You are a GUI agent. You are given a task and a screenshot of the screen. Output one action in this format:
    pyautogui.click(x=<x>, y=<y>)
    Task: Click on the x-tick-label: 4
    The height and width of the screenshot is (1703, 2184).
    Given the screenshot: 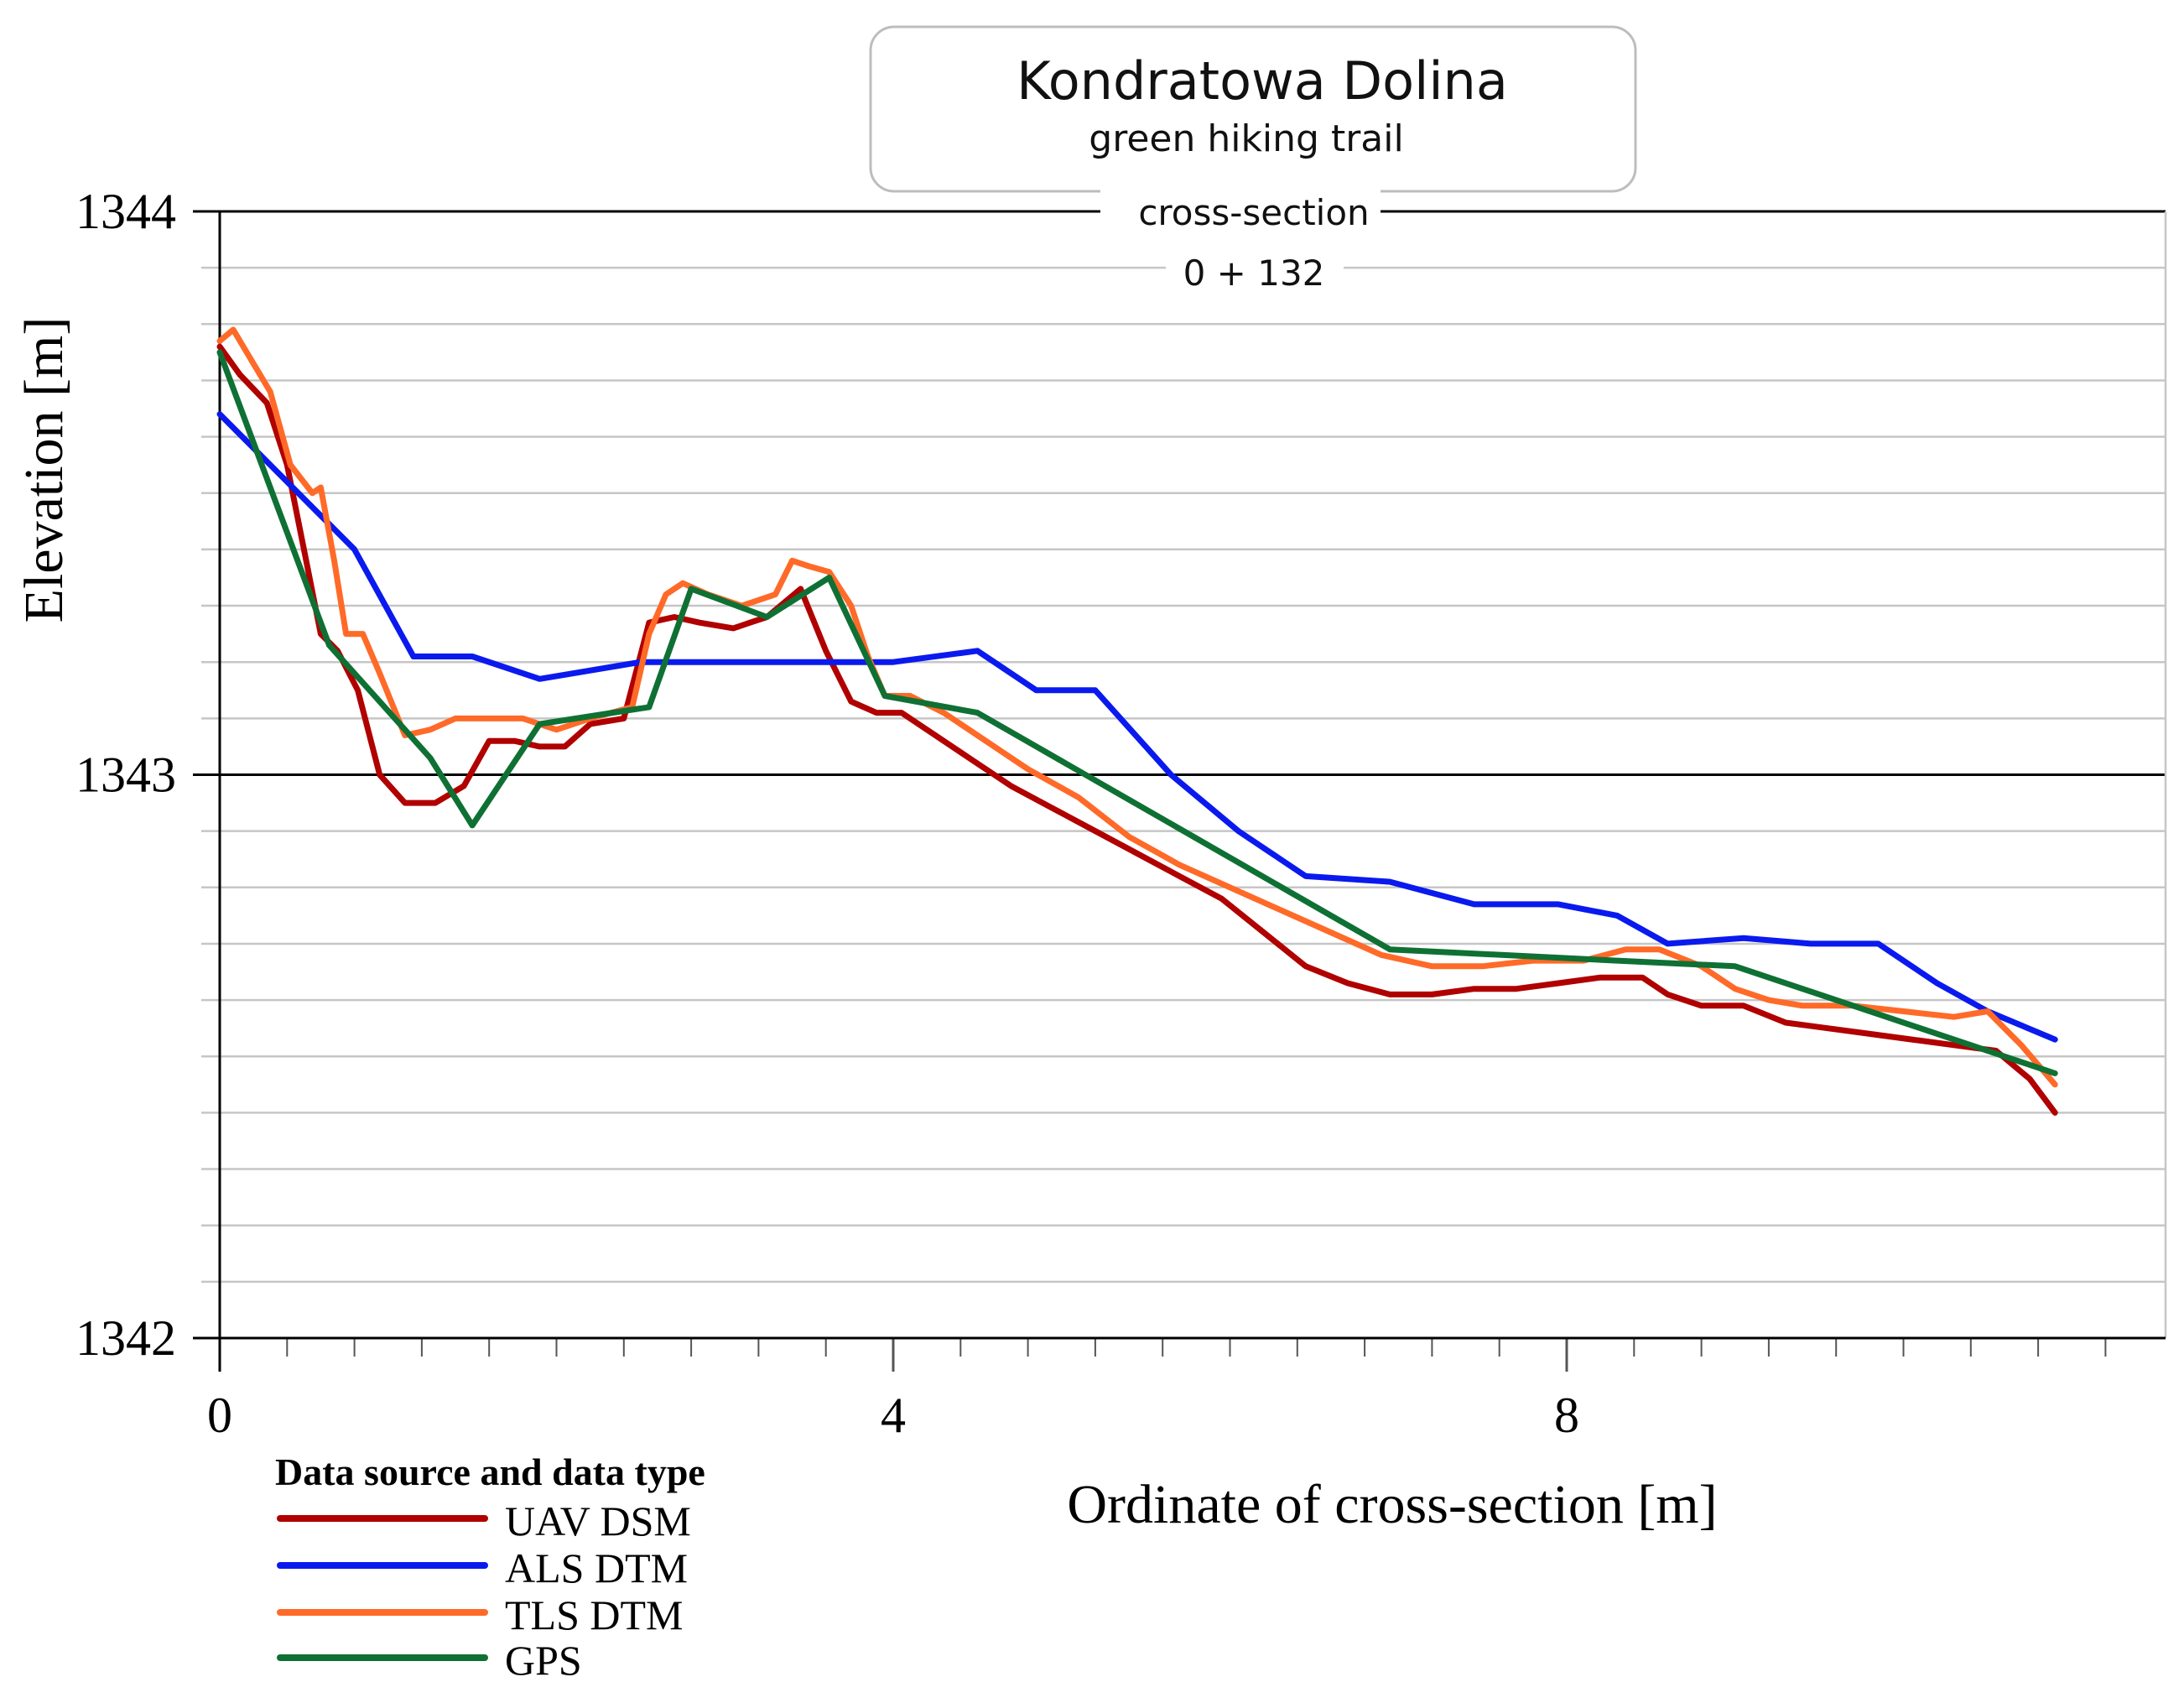 What is the action you would take?
    pyautogui.click(x=893, y=1415)
    